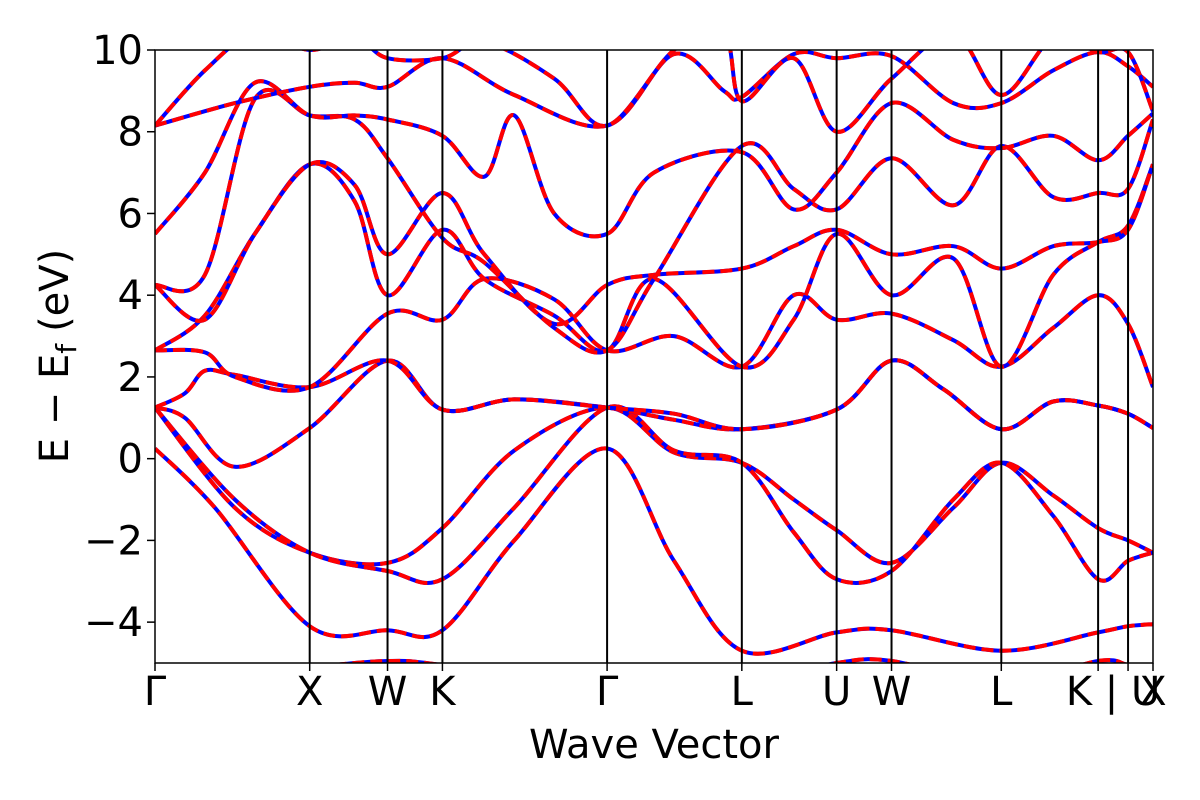  Describe the element at coordinates (113, 541) in the screenshot. I see `y-tick-label-1: −2` at that location.